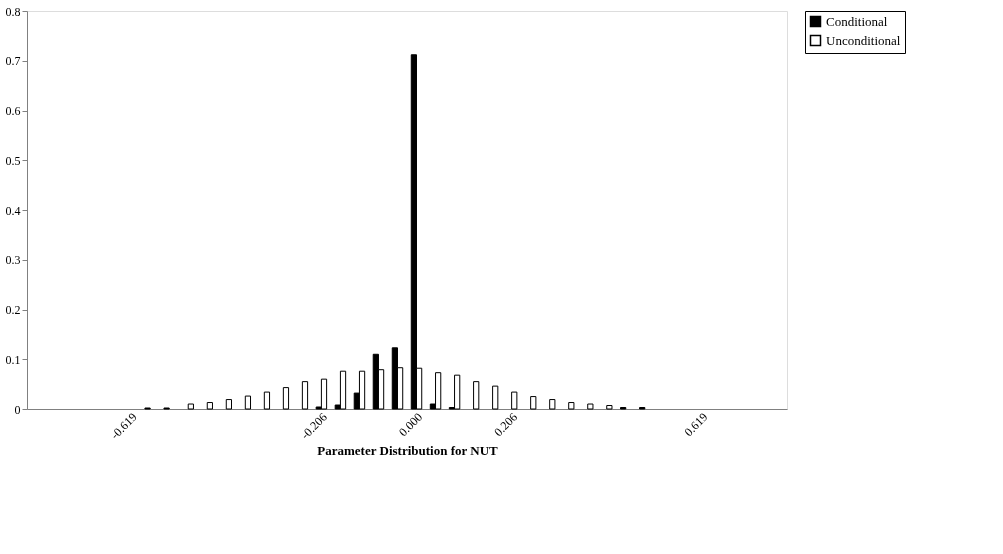 The width and height of the screenshot is (1003, 554). I want to click on y-tick-label: 0.2, so click(13, 310).